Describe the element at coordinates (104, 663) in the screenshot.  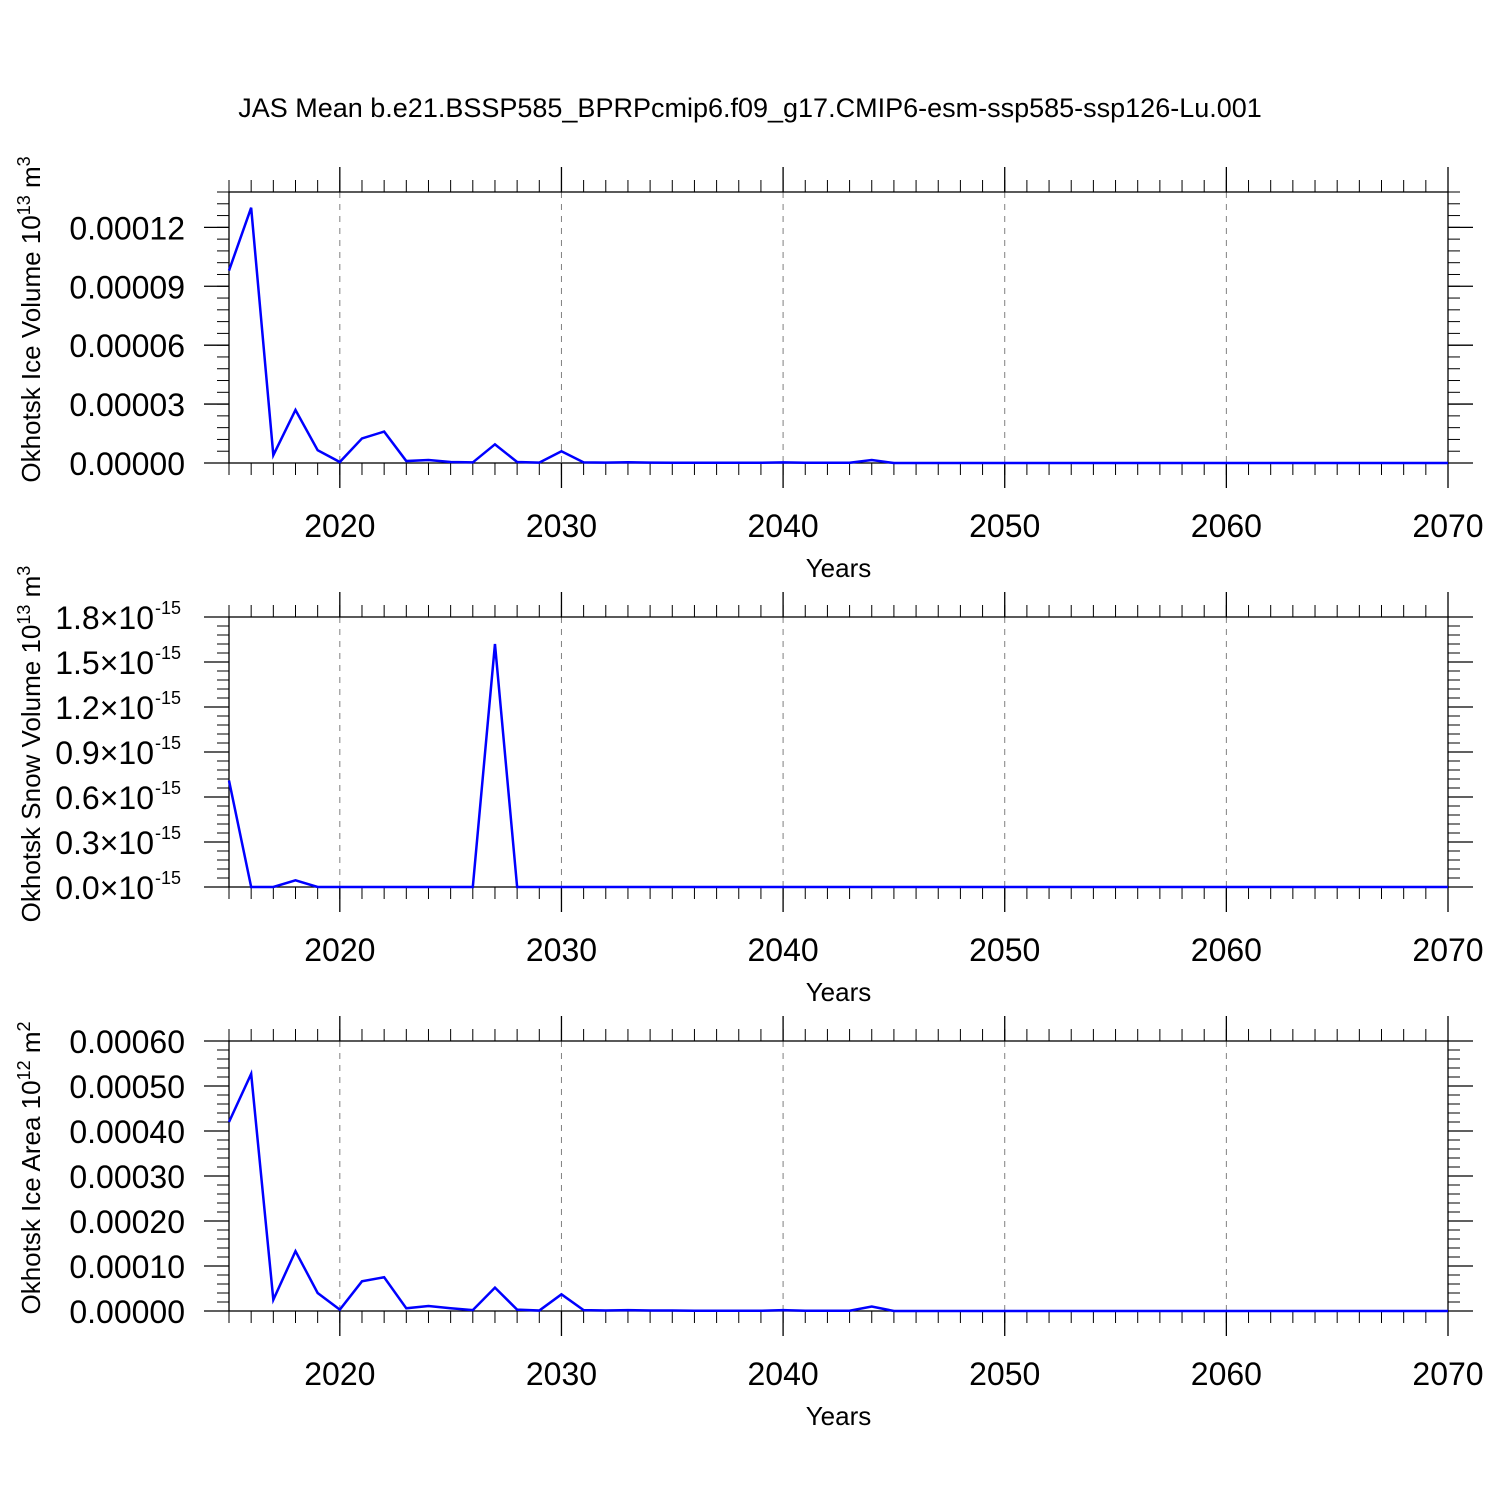
I see `y-tick-label: 1.5×10` at that location.